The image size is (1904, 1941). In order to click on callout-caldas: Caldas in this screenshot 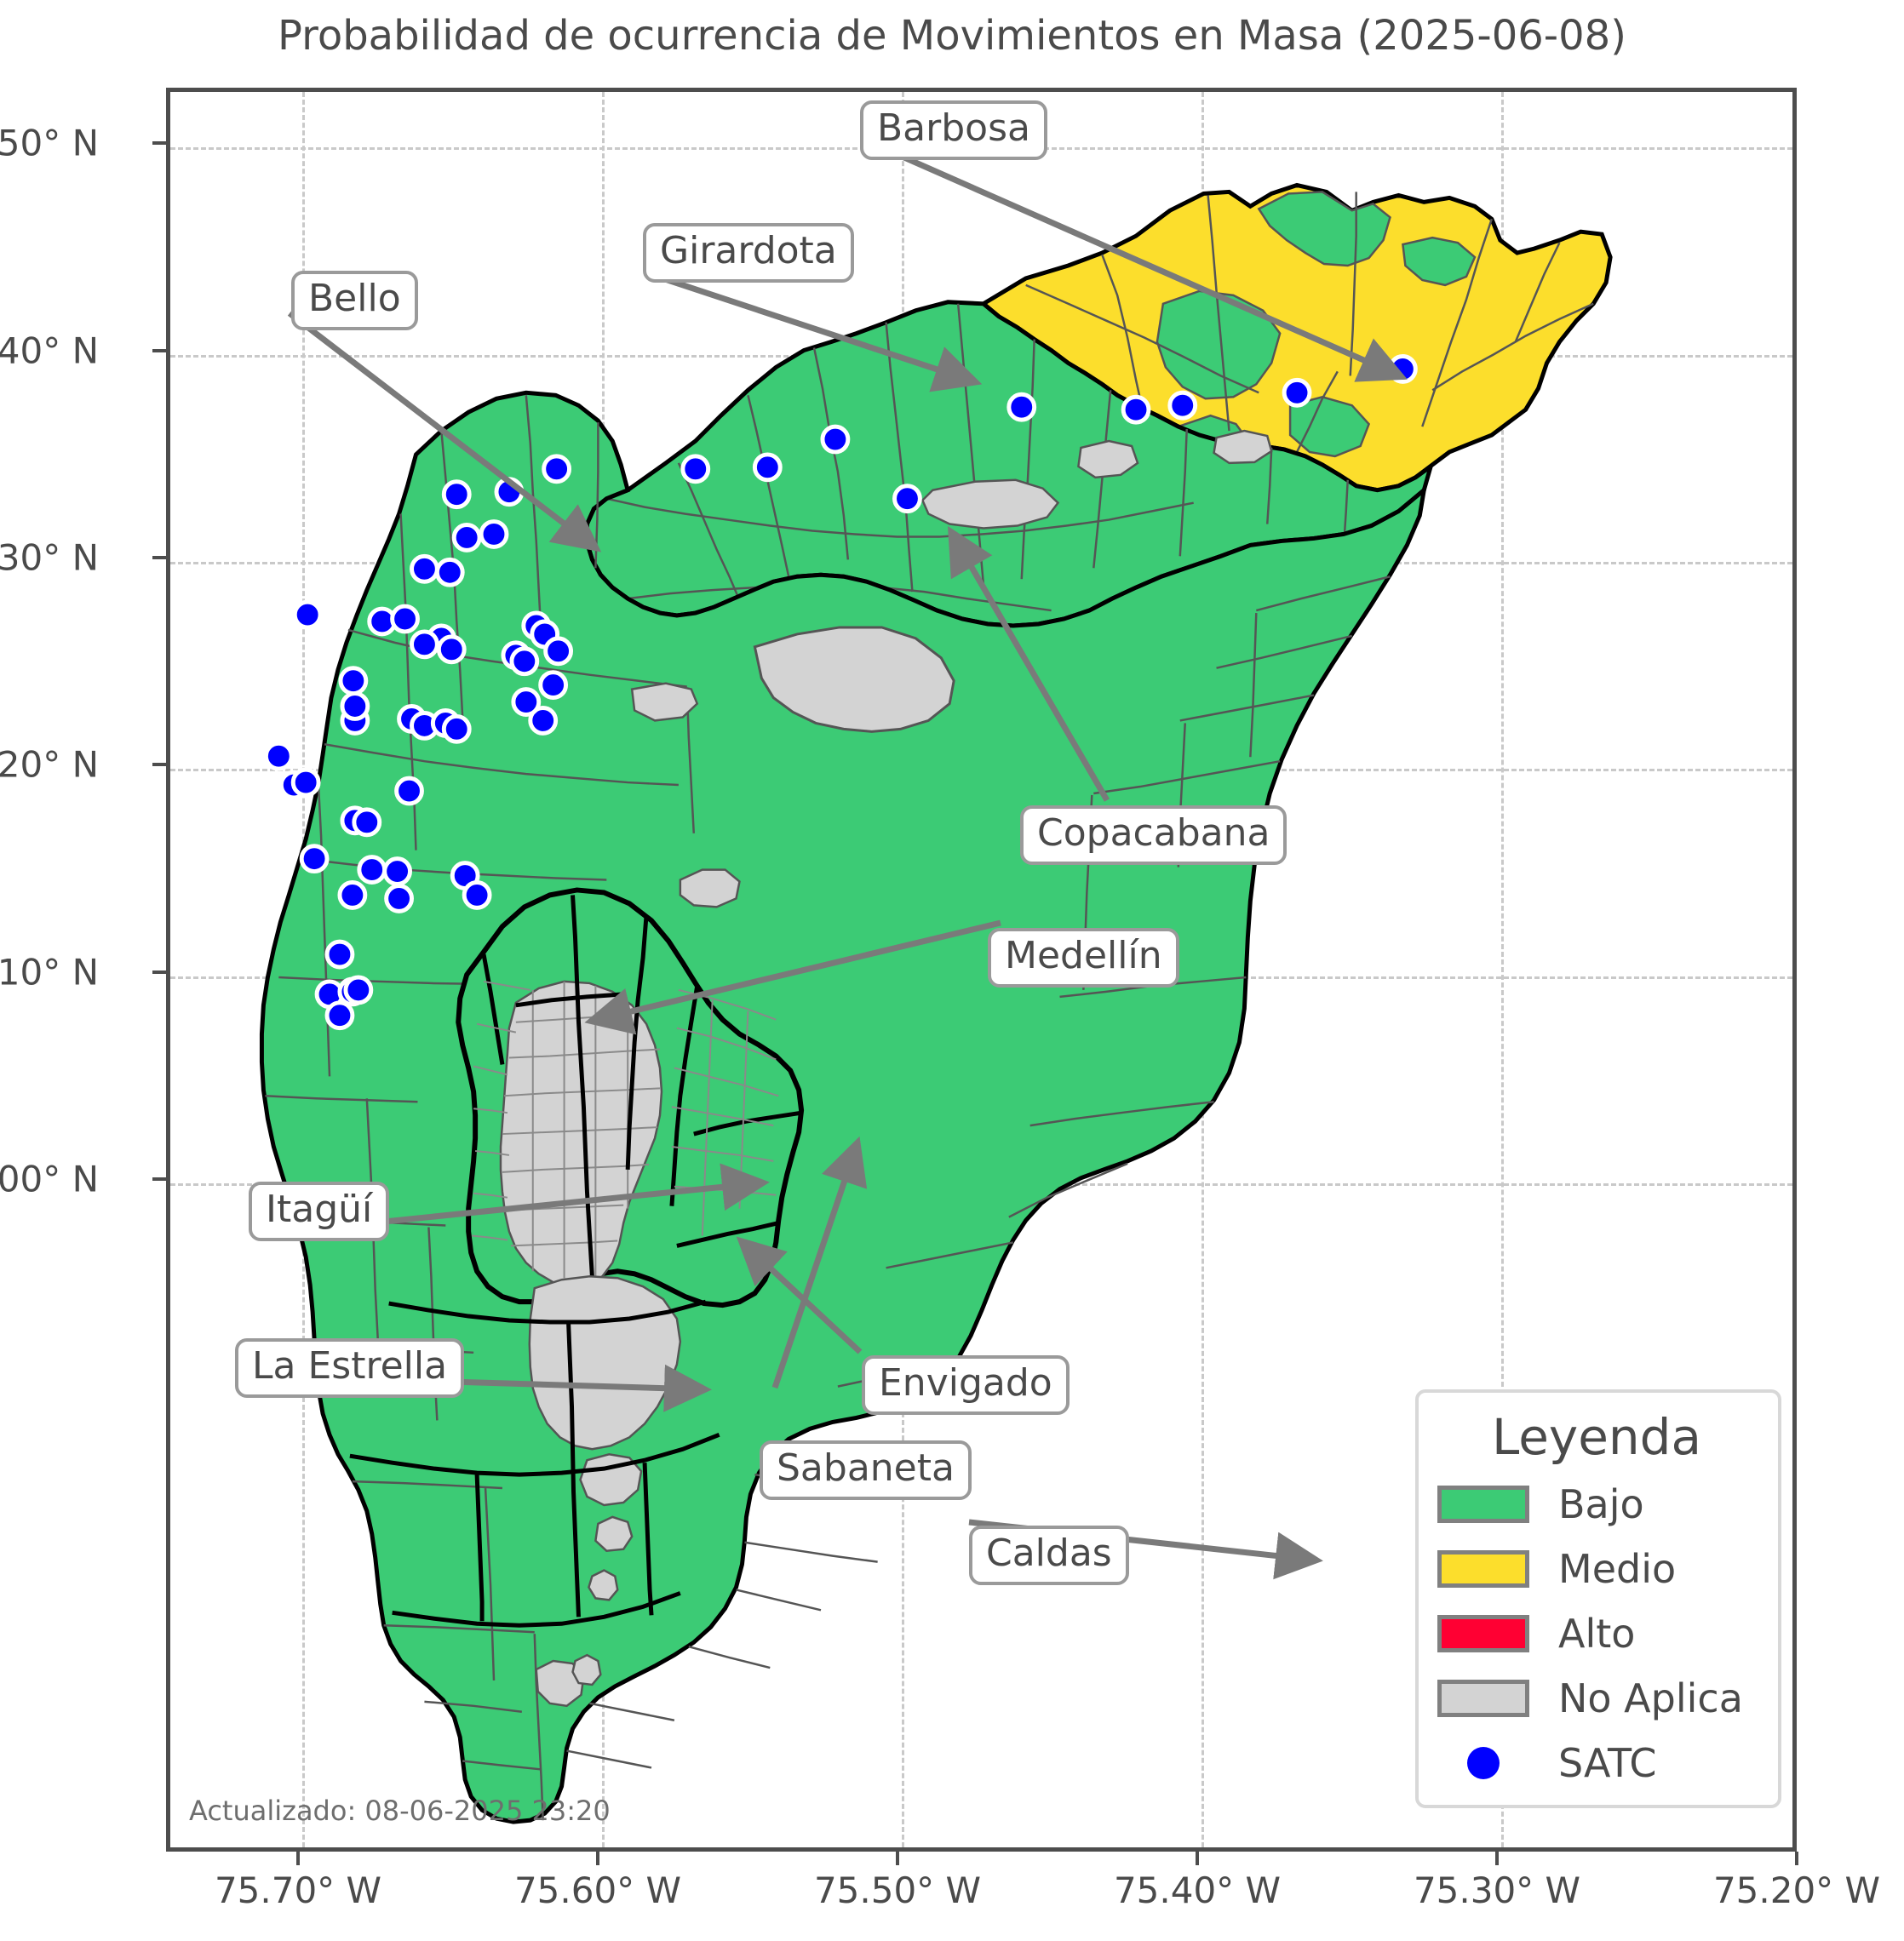, I will do `click(1049, 1556)`.